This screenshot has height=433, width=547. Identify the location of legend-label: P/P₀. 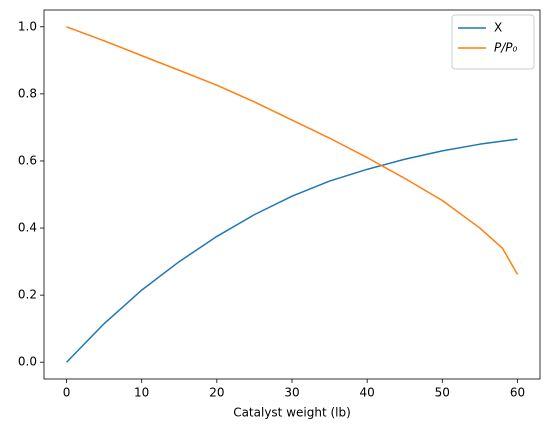
(506, 48).